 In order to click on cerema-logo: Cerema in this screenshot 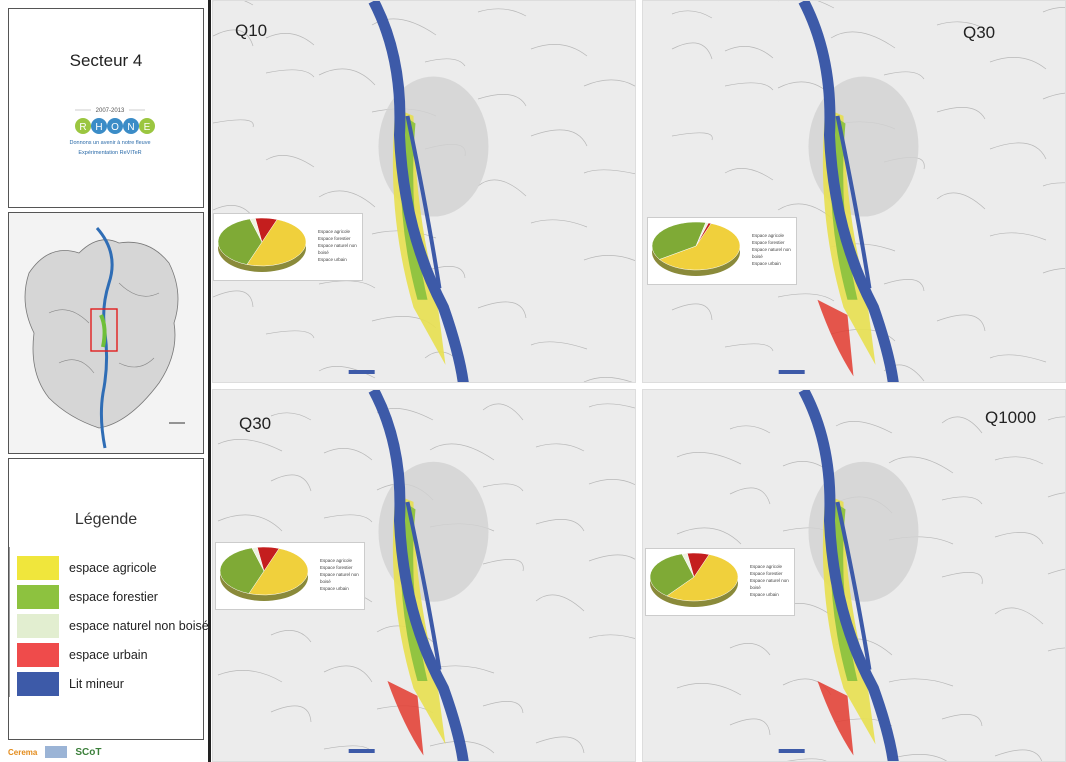, I will do `click(23, 752)`.